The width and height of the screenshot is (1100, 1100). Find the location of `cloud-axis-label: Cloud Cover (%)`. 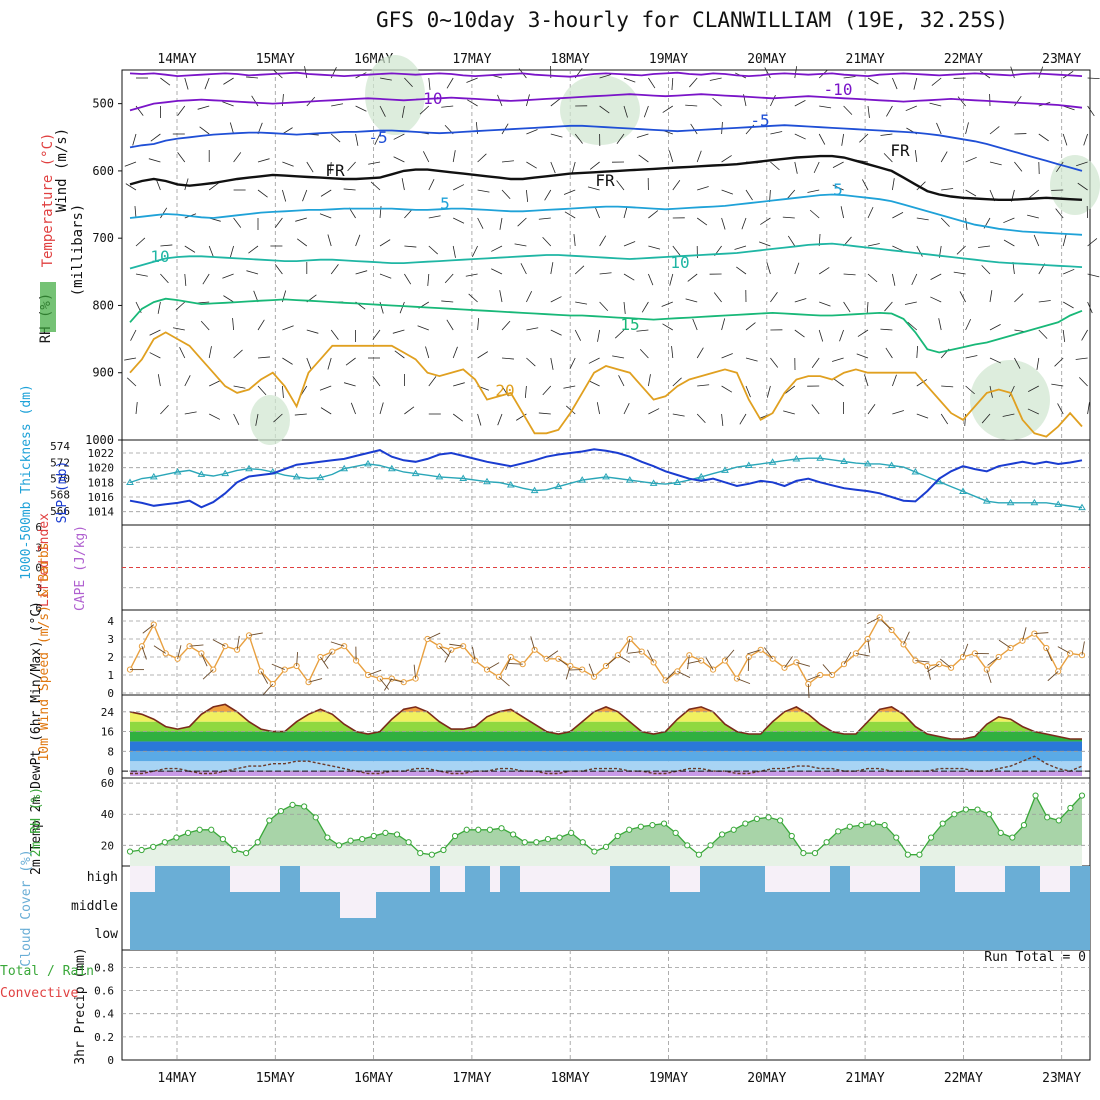

cloud-axis-label: Cloud Cover (%) is located at coordinates (26, 907).